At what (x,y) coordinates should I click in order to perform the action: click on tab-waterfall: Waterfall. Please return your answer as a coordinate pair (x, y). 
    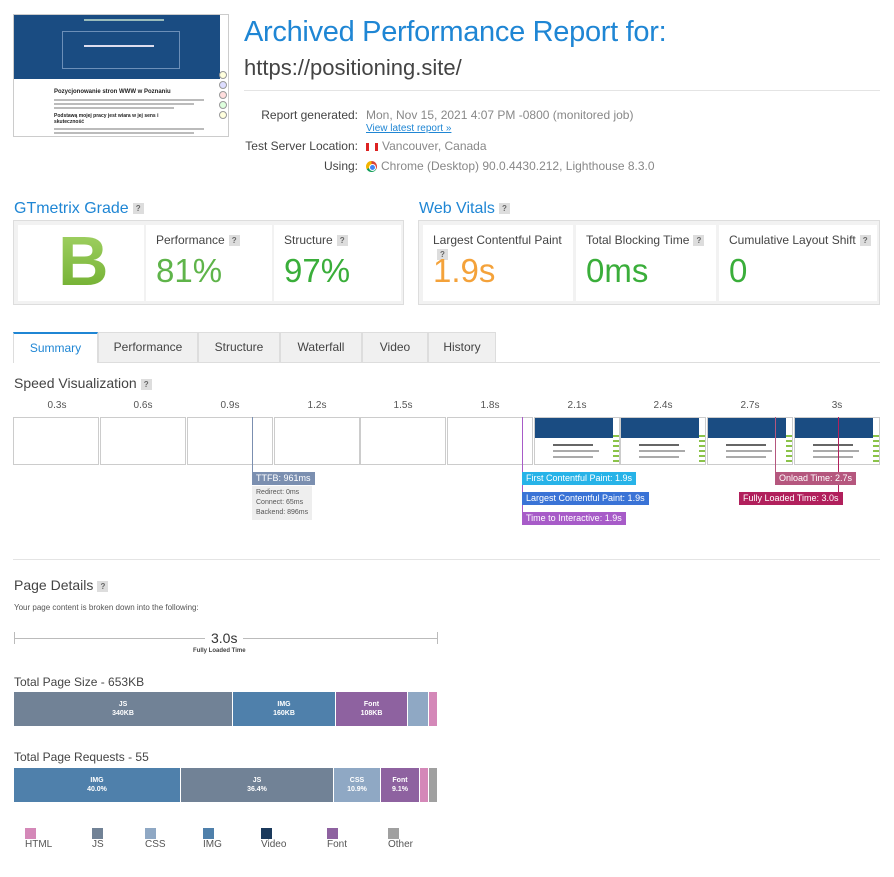
    Looking at the image, I should click on (321, 347).